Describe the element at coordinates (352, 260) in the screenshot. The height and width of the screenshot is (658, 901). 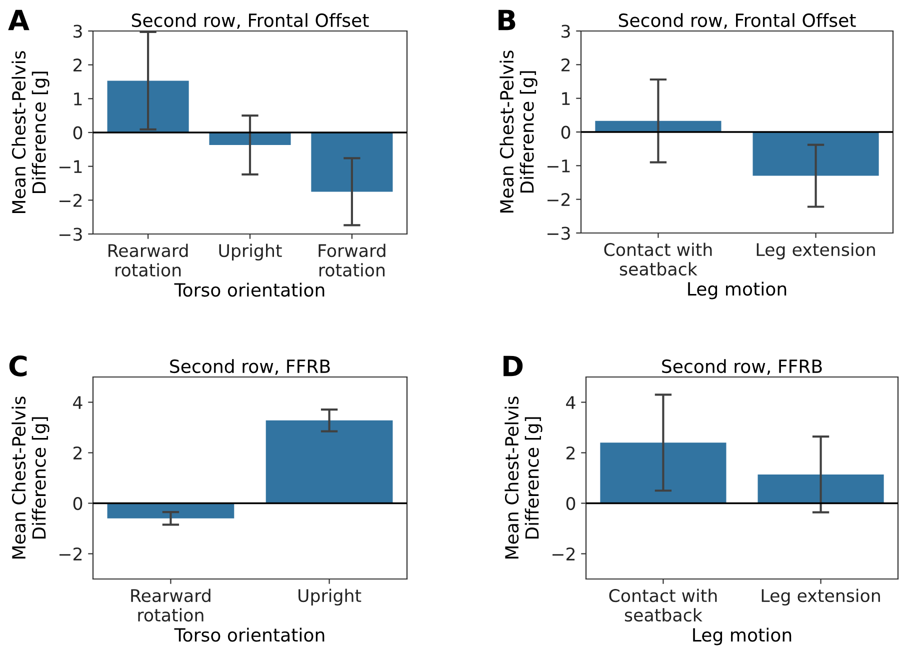
I see `x-tick-label: Forward rotation` at that location.